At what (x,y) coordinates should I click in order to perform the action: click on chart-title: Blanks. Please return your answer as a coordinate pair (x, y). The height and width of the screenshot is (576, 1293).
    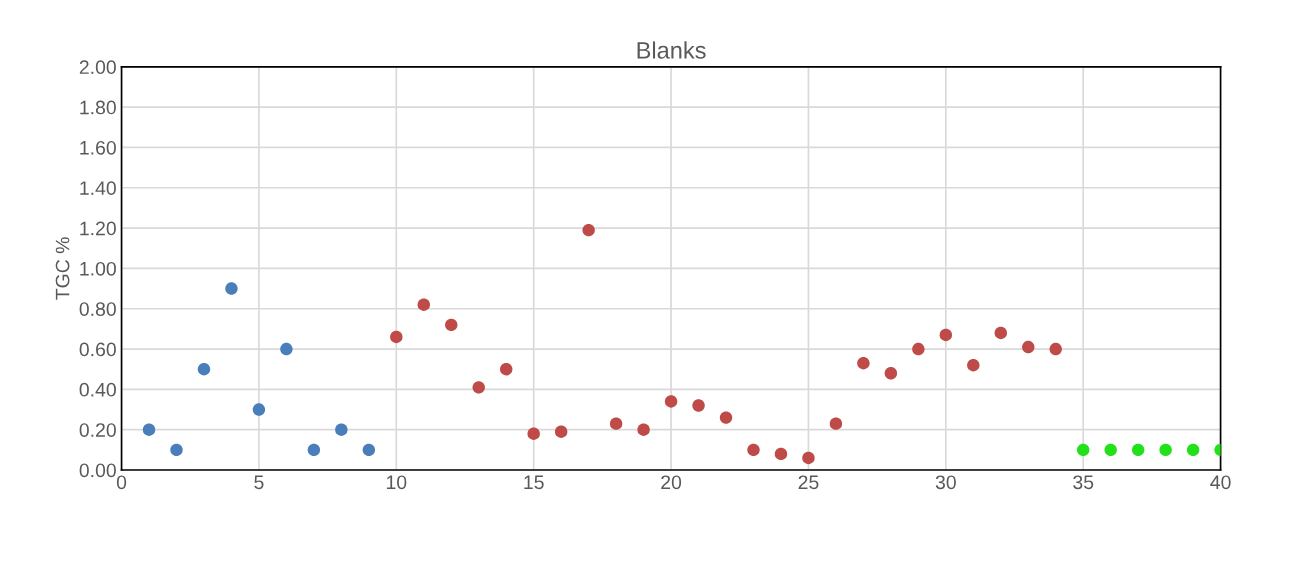
    Looking at the image, I should click on (671, 50).